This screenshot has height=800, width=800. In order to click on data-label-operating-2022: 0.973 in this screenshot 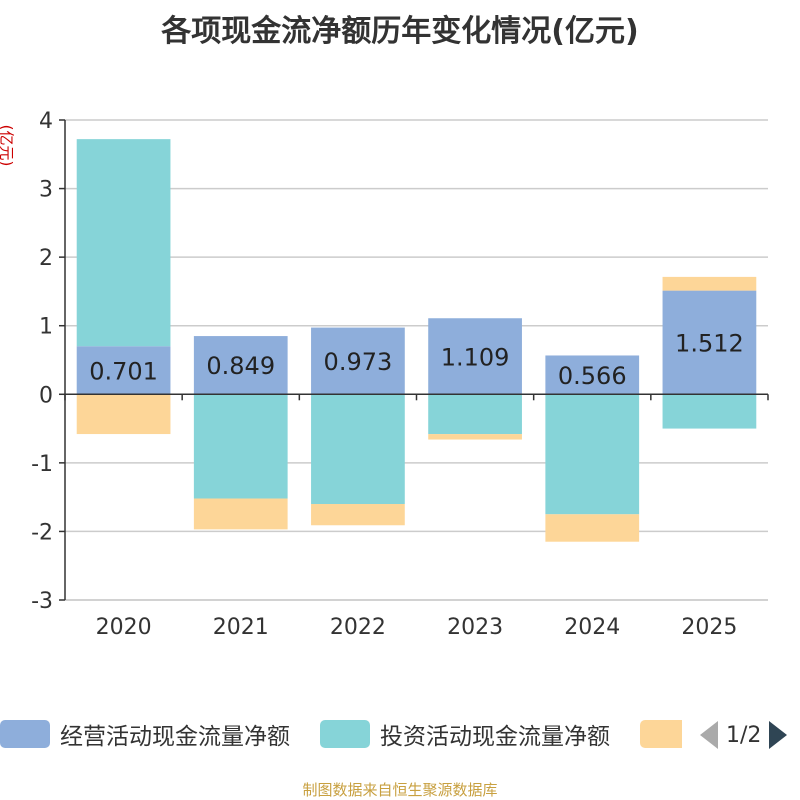, I will do `click(358, 362)`.